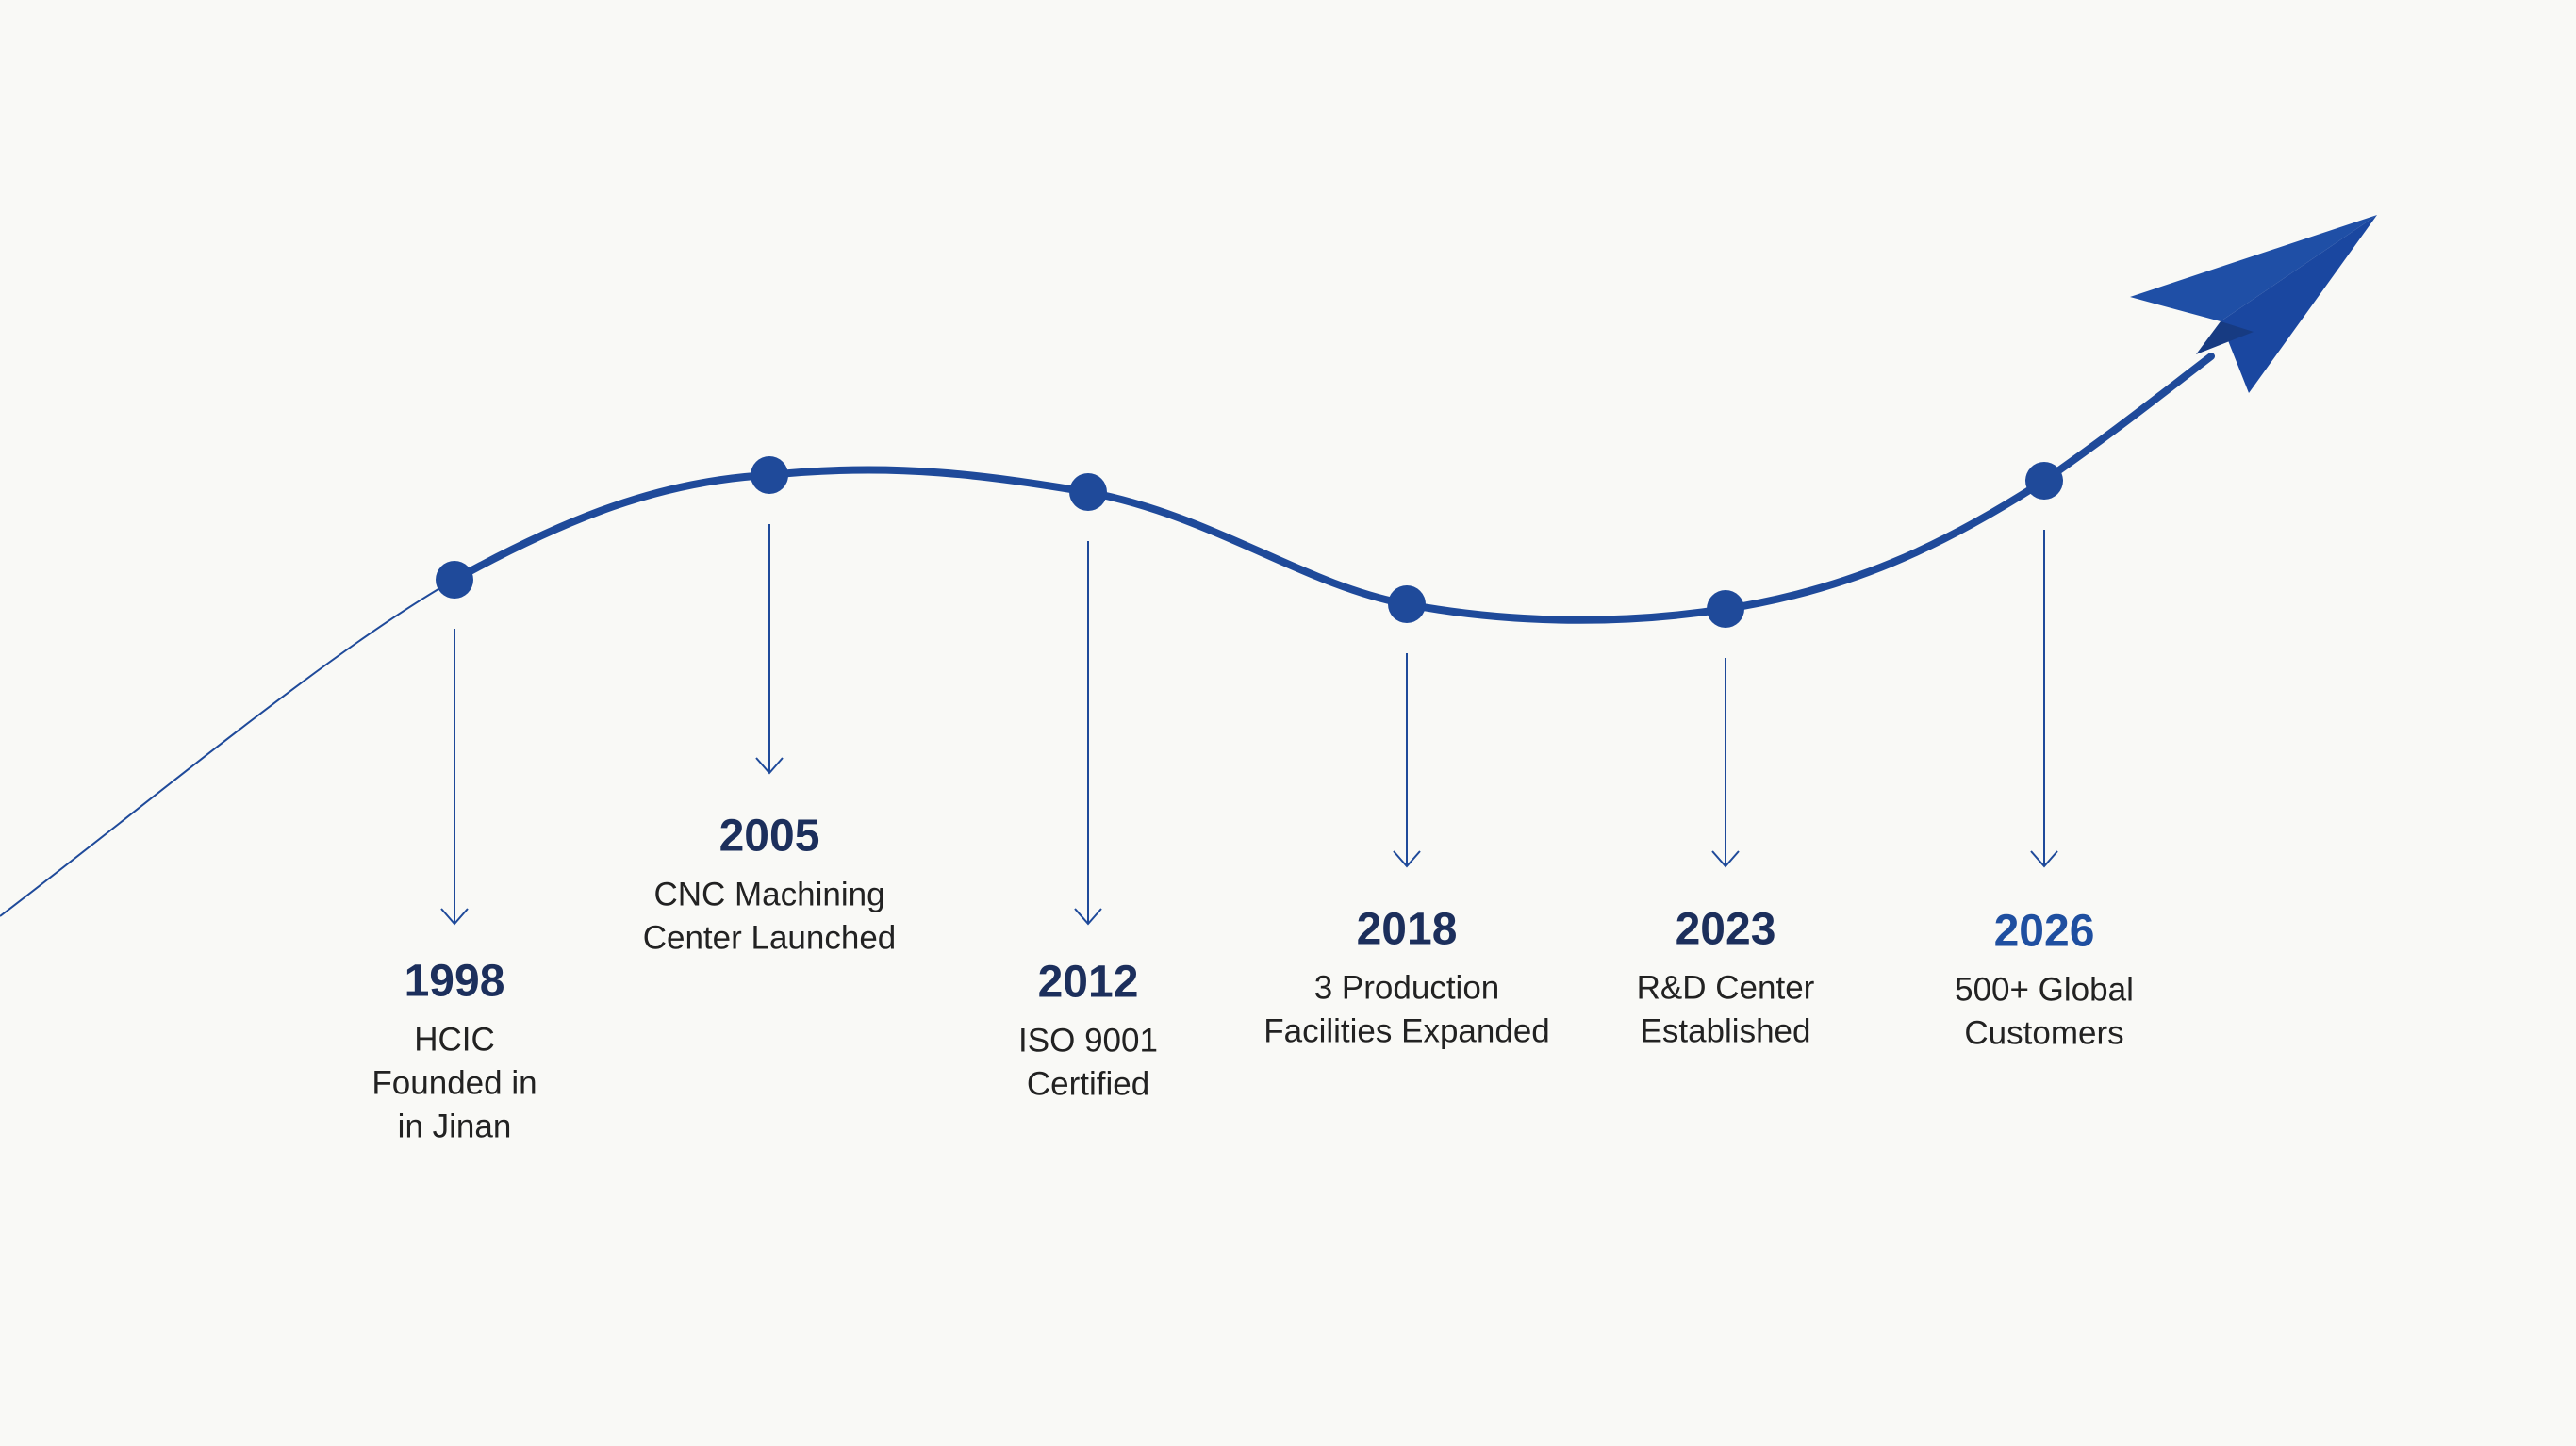  I want to click on milestone-description: HCIC, so click(454, 1039).